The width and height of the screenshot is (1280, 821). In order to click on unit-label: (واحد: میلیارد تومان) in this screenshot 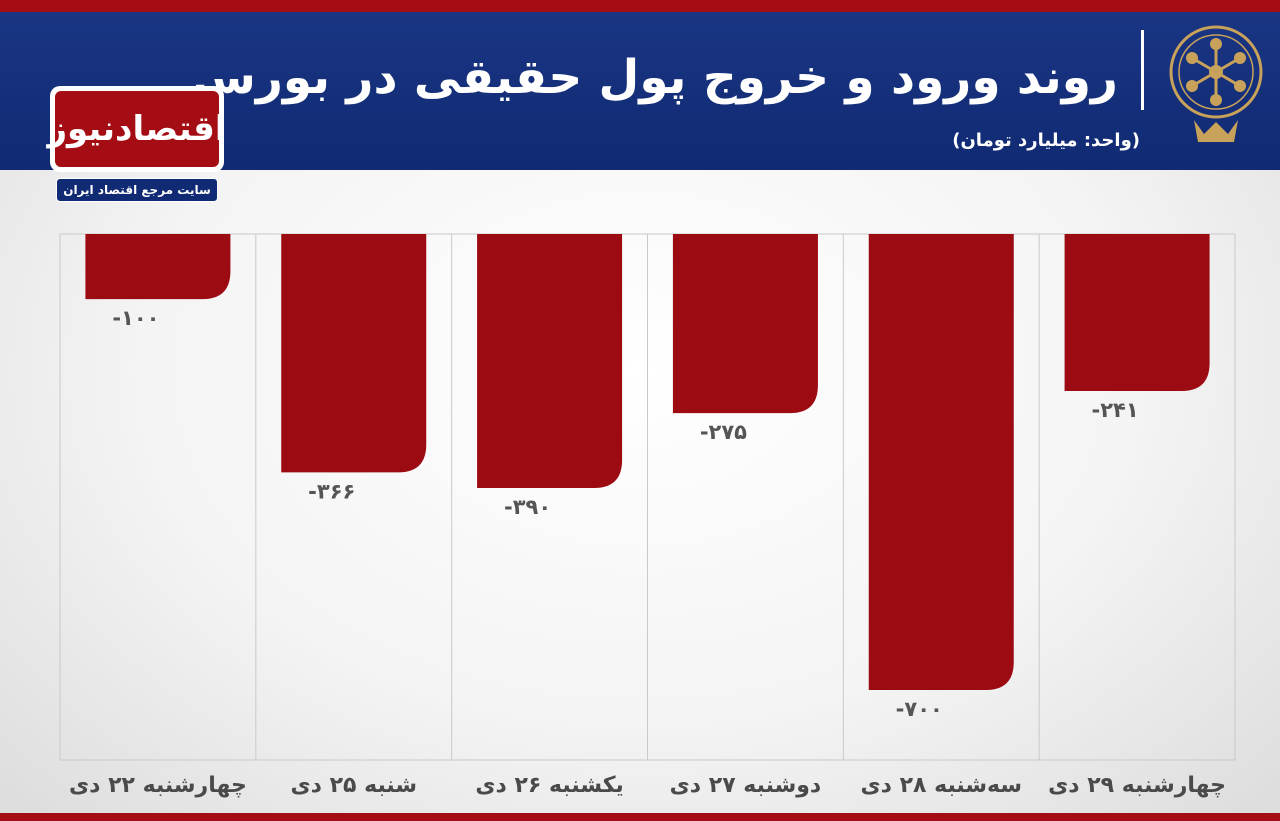, I will do `click(1046, 140)`.